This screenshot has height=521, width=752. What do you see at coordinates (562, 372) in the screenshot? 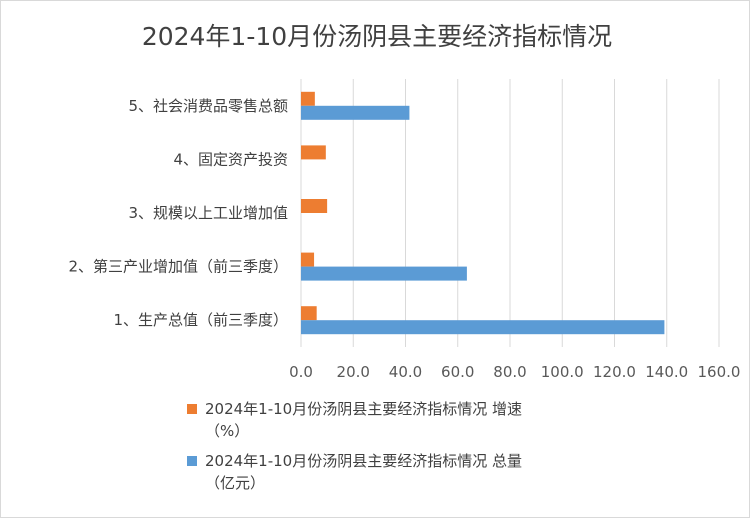
I see `x-tick-label: 100.0` at bounding box center [562, 372].